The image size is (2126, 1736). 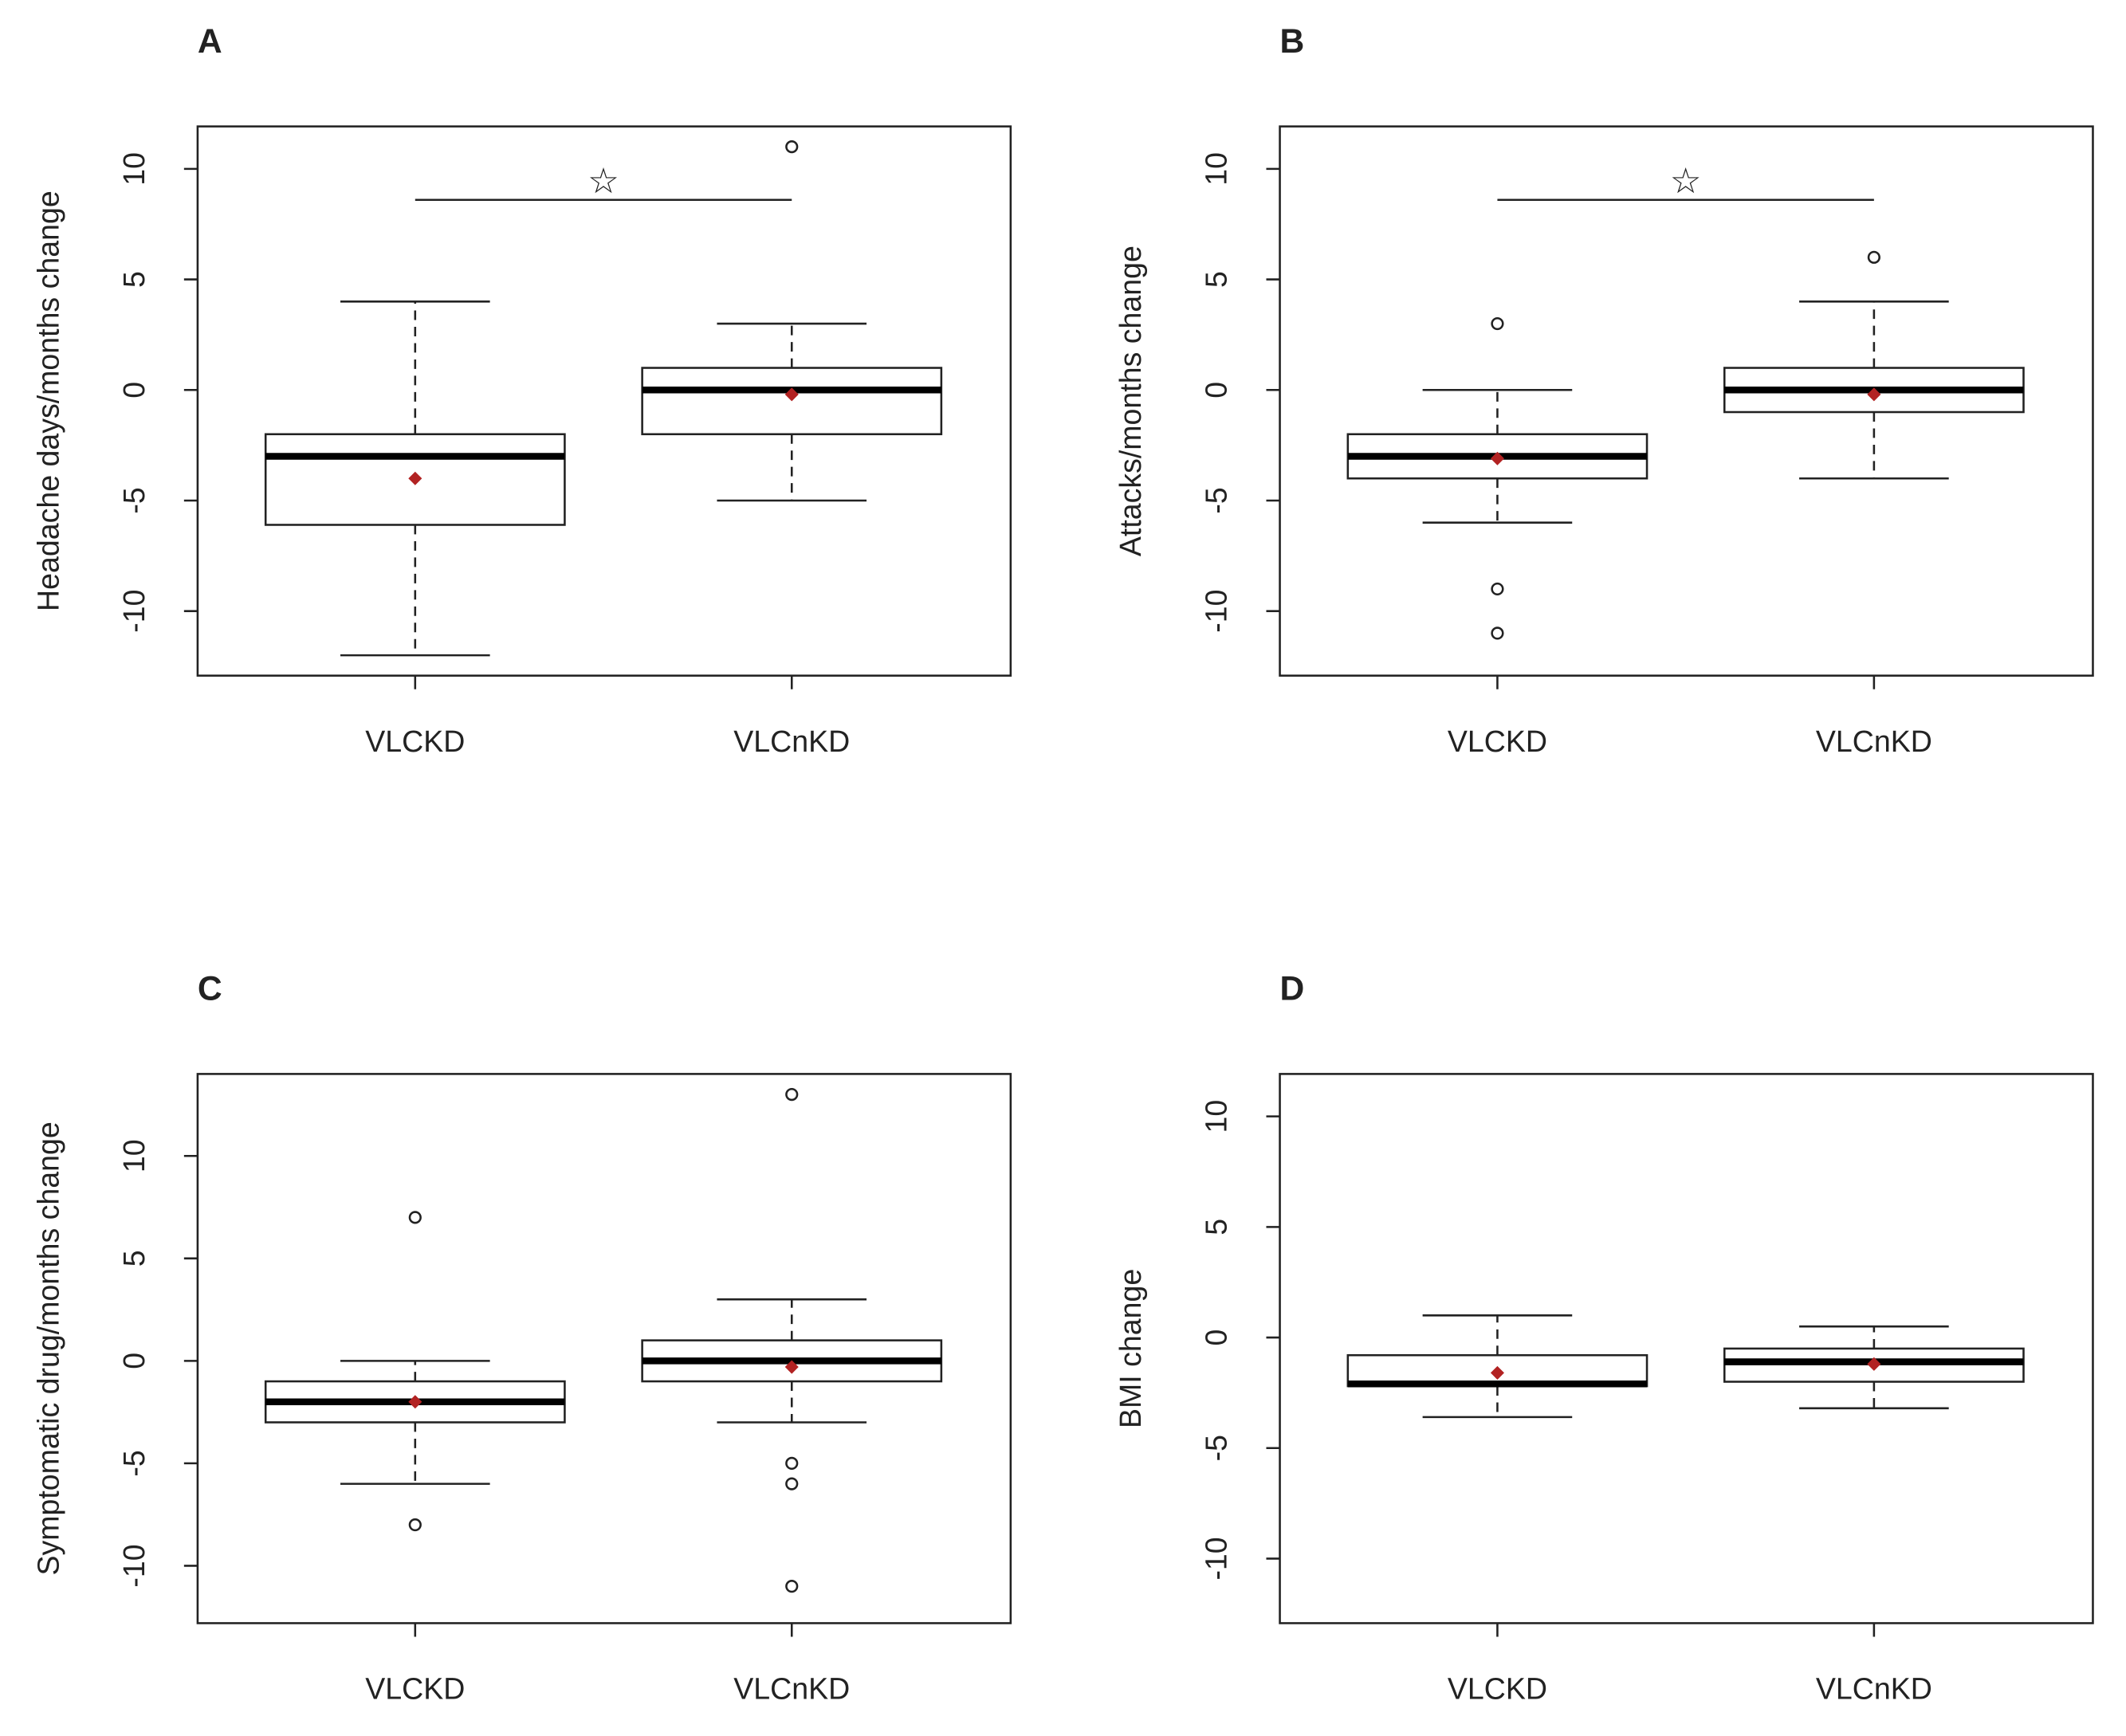 What do you see at coordinates (1293, 989) in the screenshot?
I see `panel-label: D` at bounding box center [1293, 989].